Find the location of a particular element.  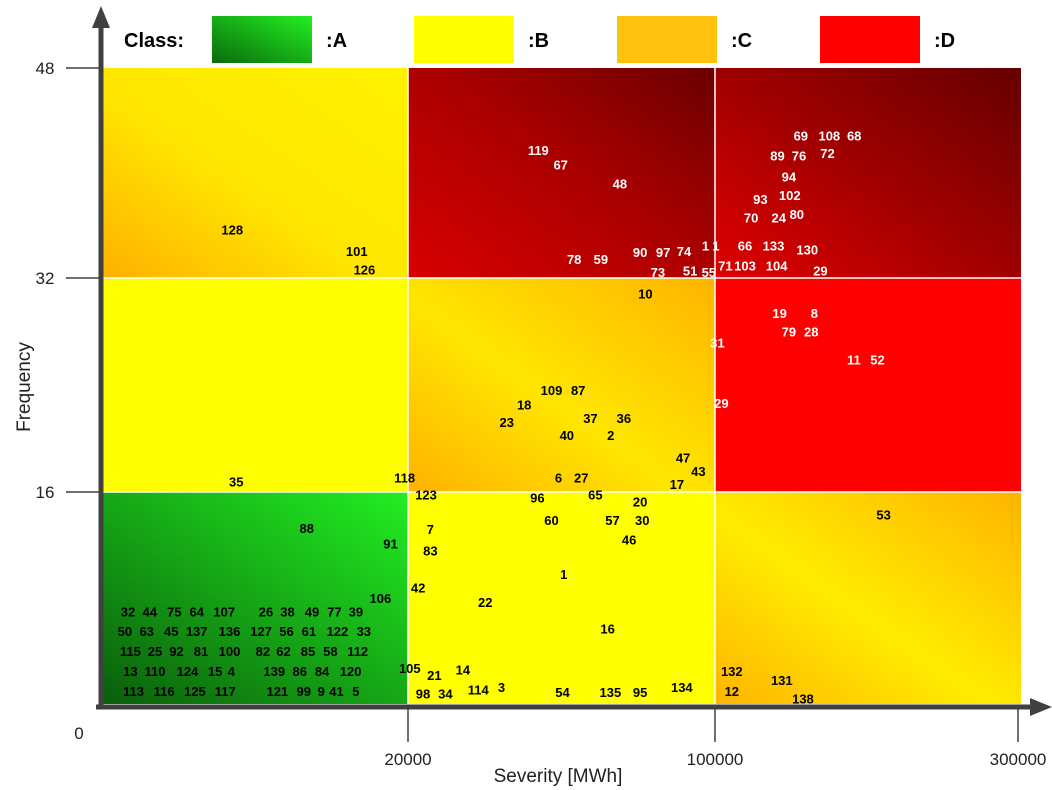

point-label-93: 93 is located at coordinates (760, 199).